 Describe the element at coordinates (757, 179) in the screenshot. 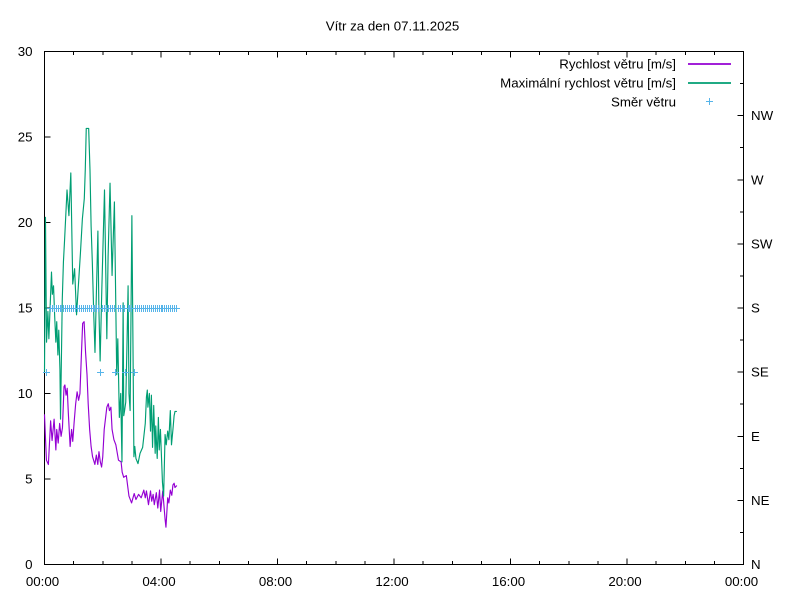

I see `y2-tick-label: W` at that location.